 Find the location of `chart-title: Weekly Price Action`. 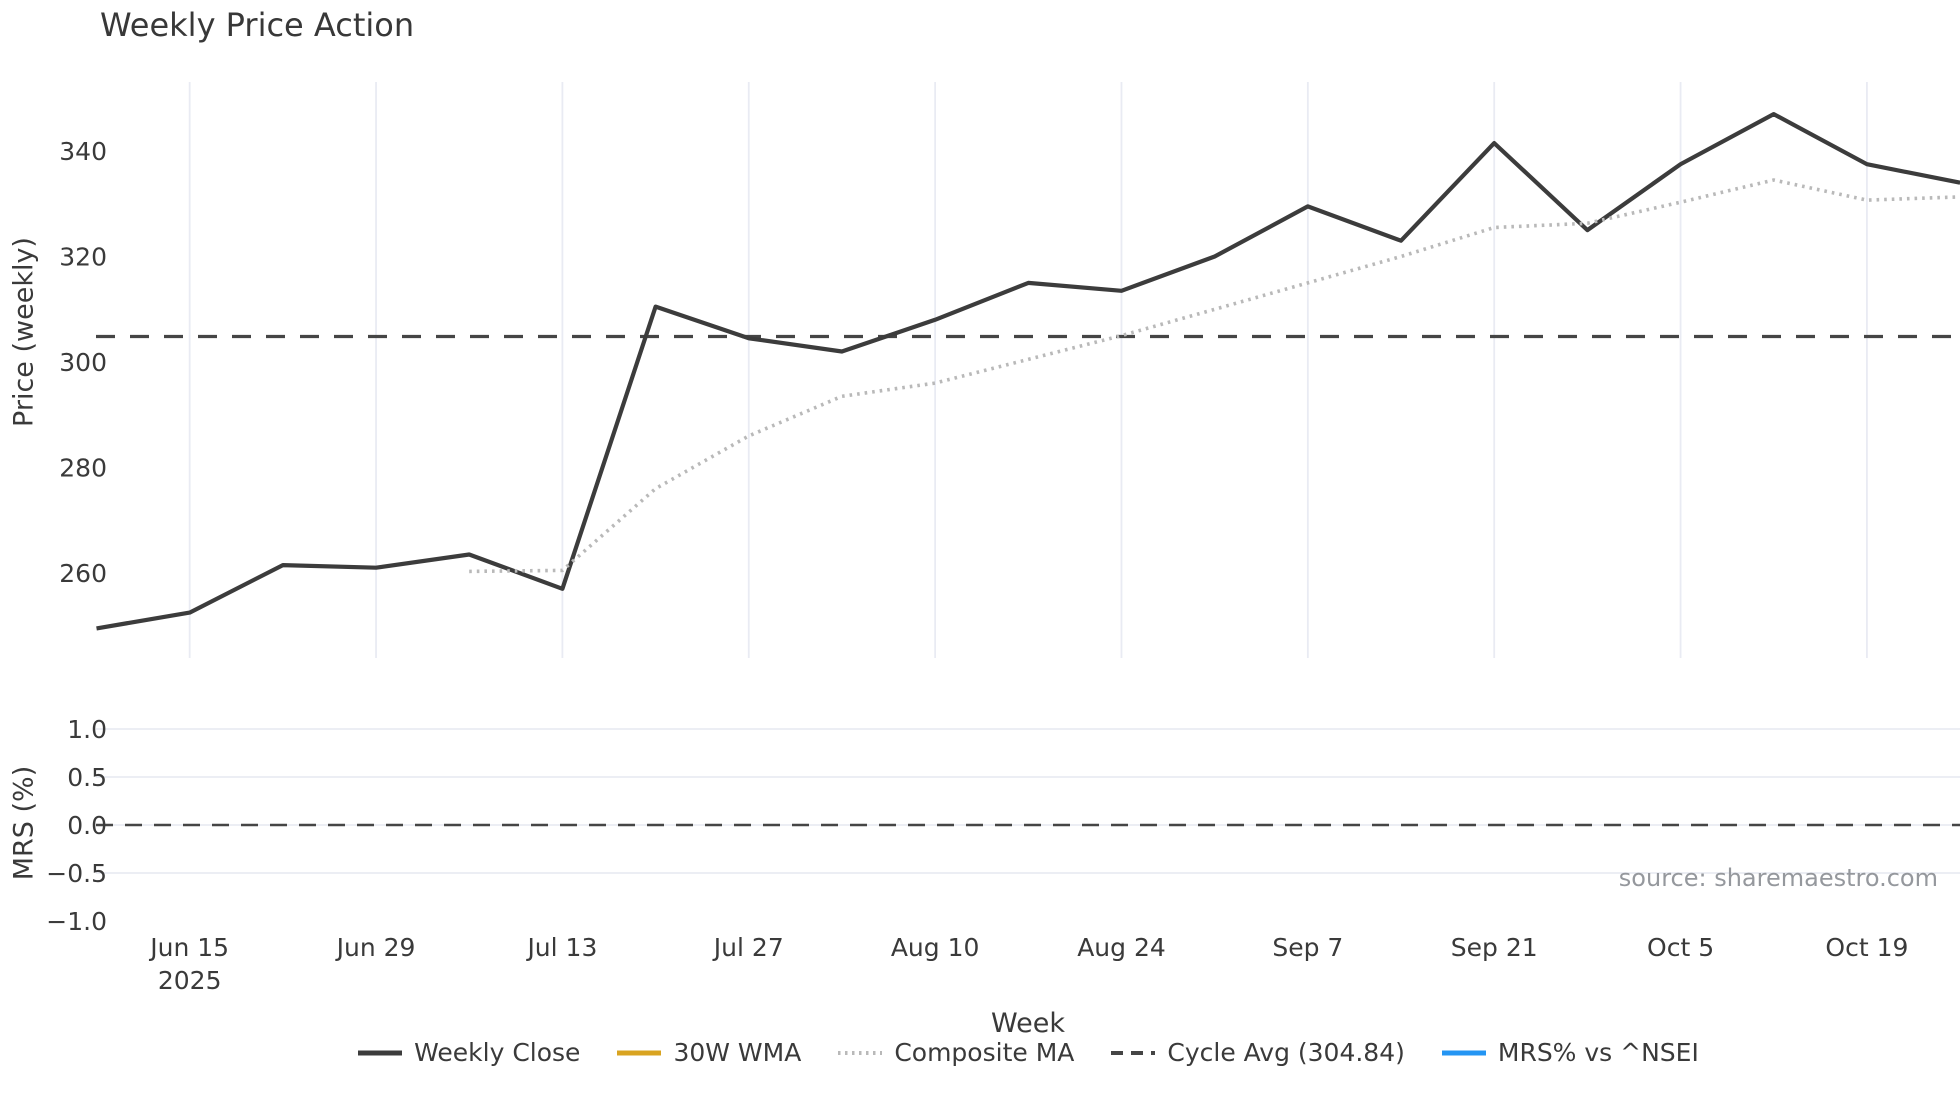

chart-title: Weekly Price Action is located at coordinates (257, 25).